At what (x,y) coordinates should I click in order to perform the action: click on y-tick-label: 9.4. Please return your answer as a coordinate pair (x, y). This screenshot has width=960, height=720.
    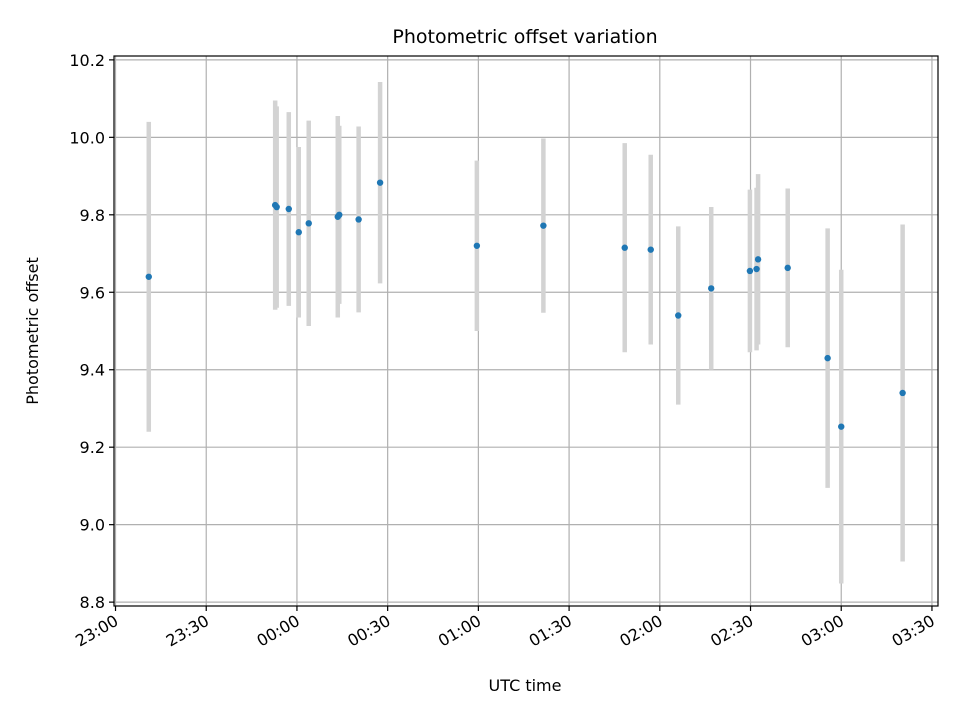
    Looking at the image, I should click on (92, 370).